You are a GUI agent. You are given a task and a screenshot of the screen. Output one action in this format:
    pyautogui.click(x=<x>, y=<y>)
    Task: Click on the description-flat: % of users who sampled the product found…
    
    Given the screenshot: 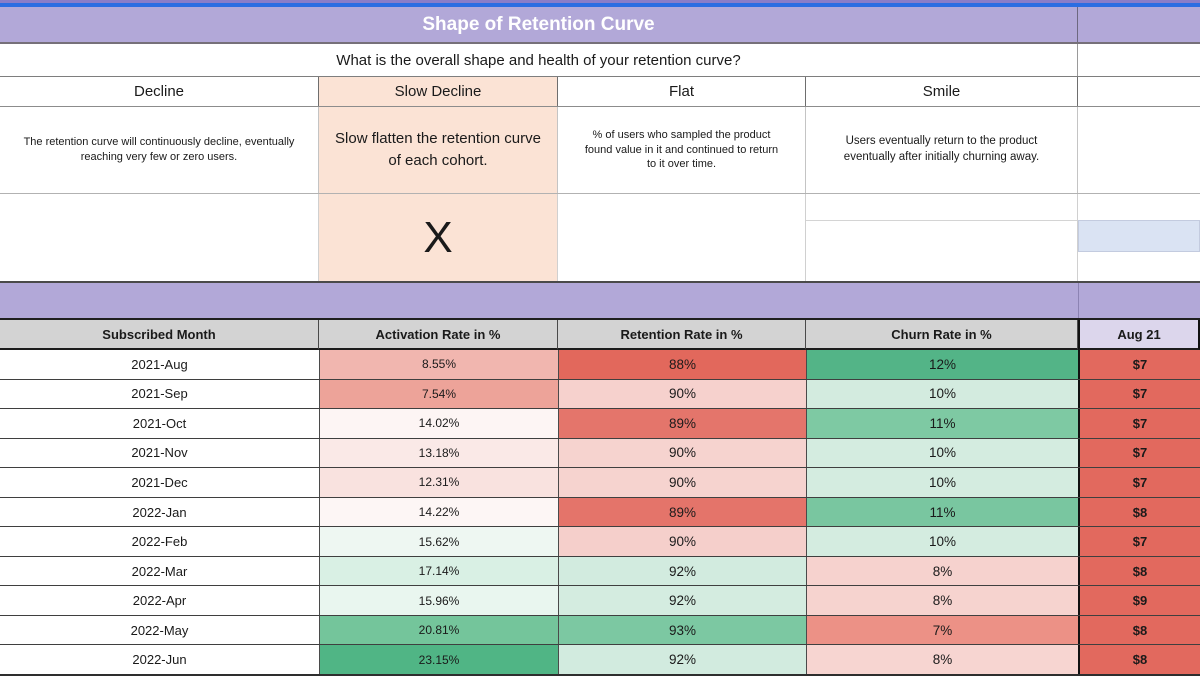 What is the action you would take?
    pyautogui.click(x=682, y=150)
    